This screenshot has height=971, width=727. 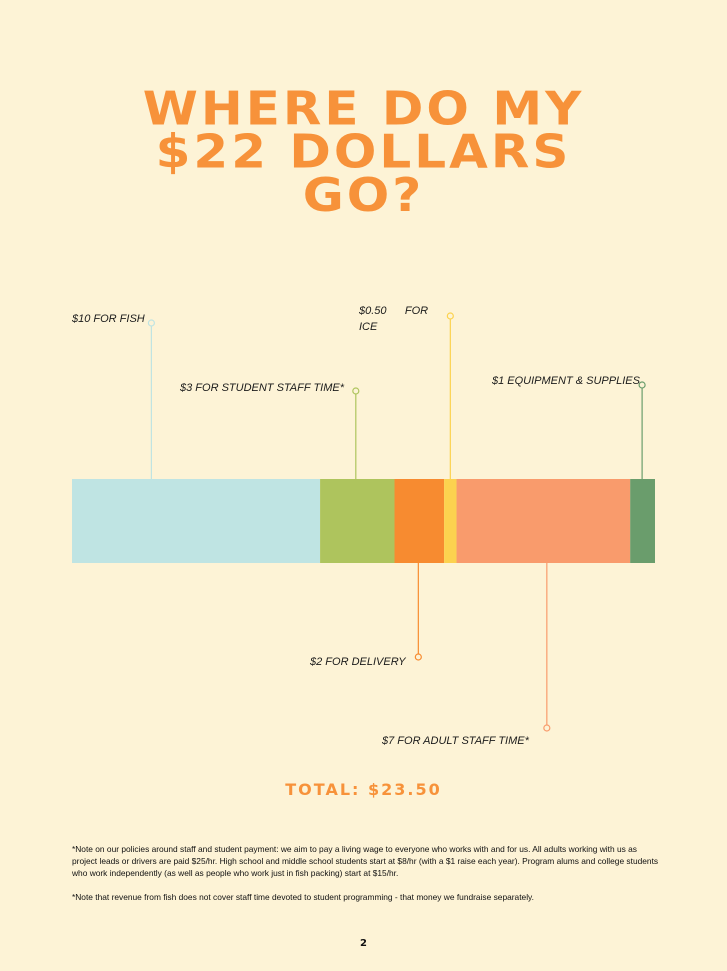 I want to click on title-line-2: $22 DOLLARS, so click(x=363, y=152).